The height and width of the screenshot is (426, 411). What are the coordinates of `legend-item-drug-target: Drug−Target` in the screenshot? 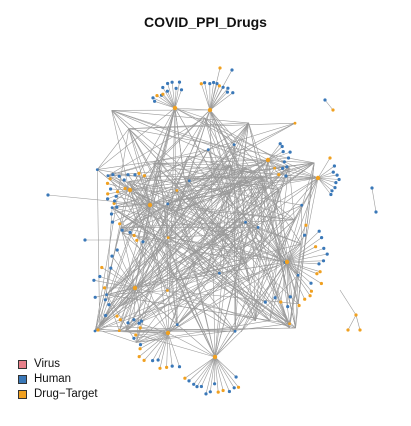 It's located at (58, 394).